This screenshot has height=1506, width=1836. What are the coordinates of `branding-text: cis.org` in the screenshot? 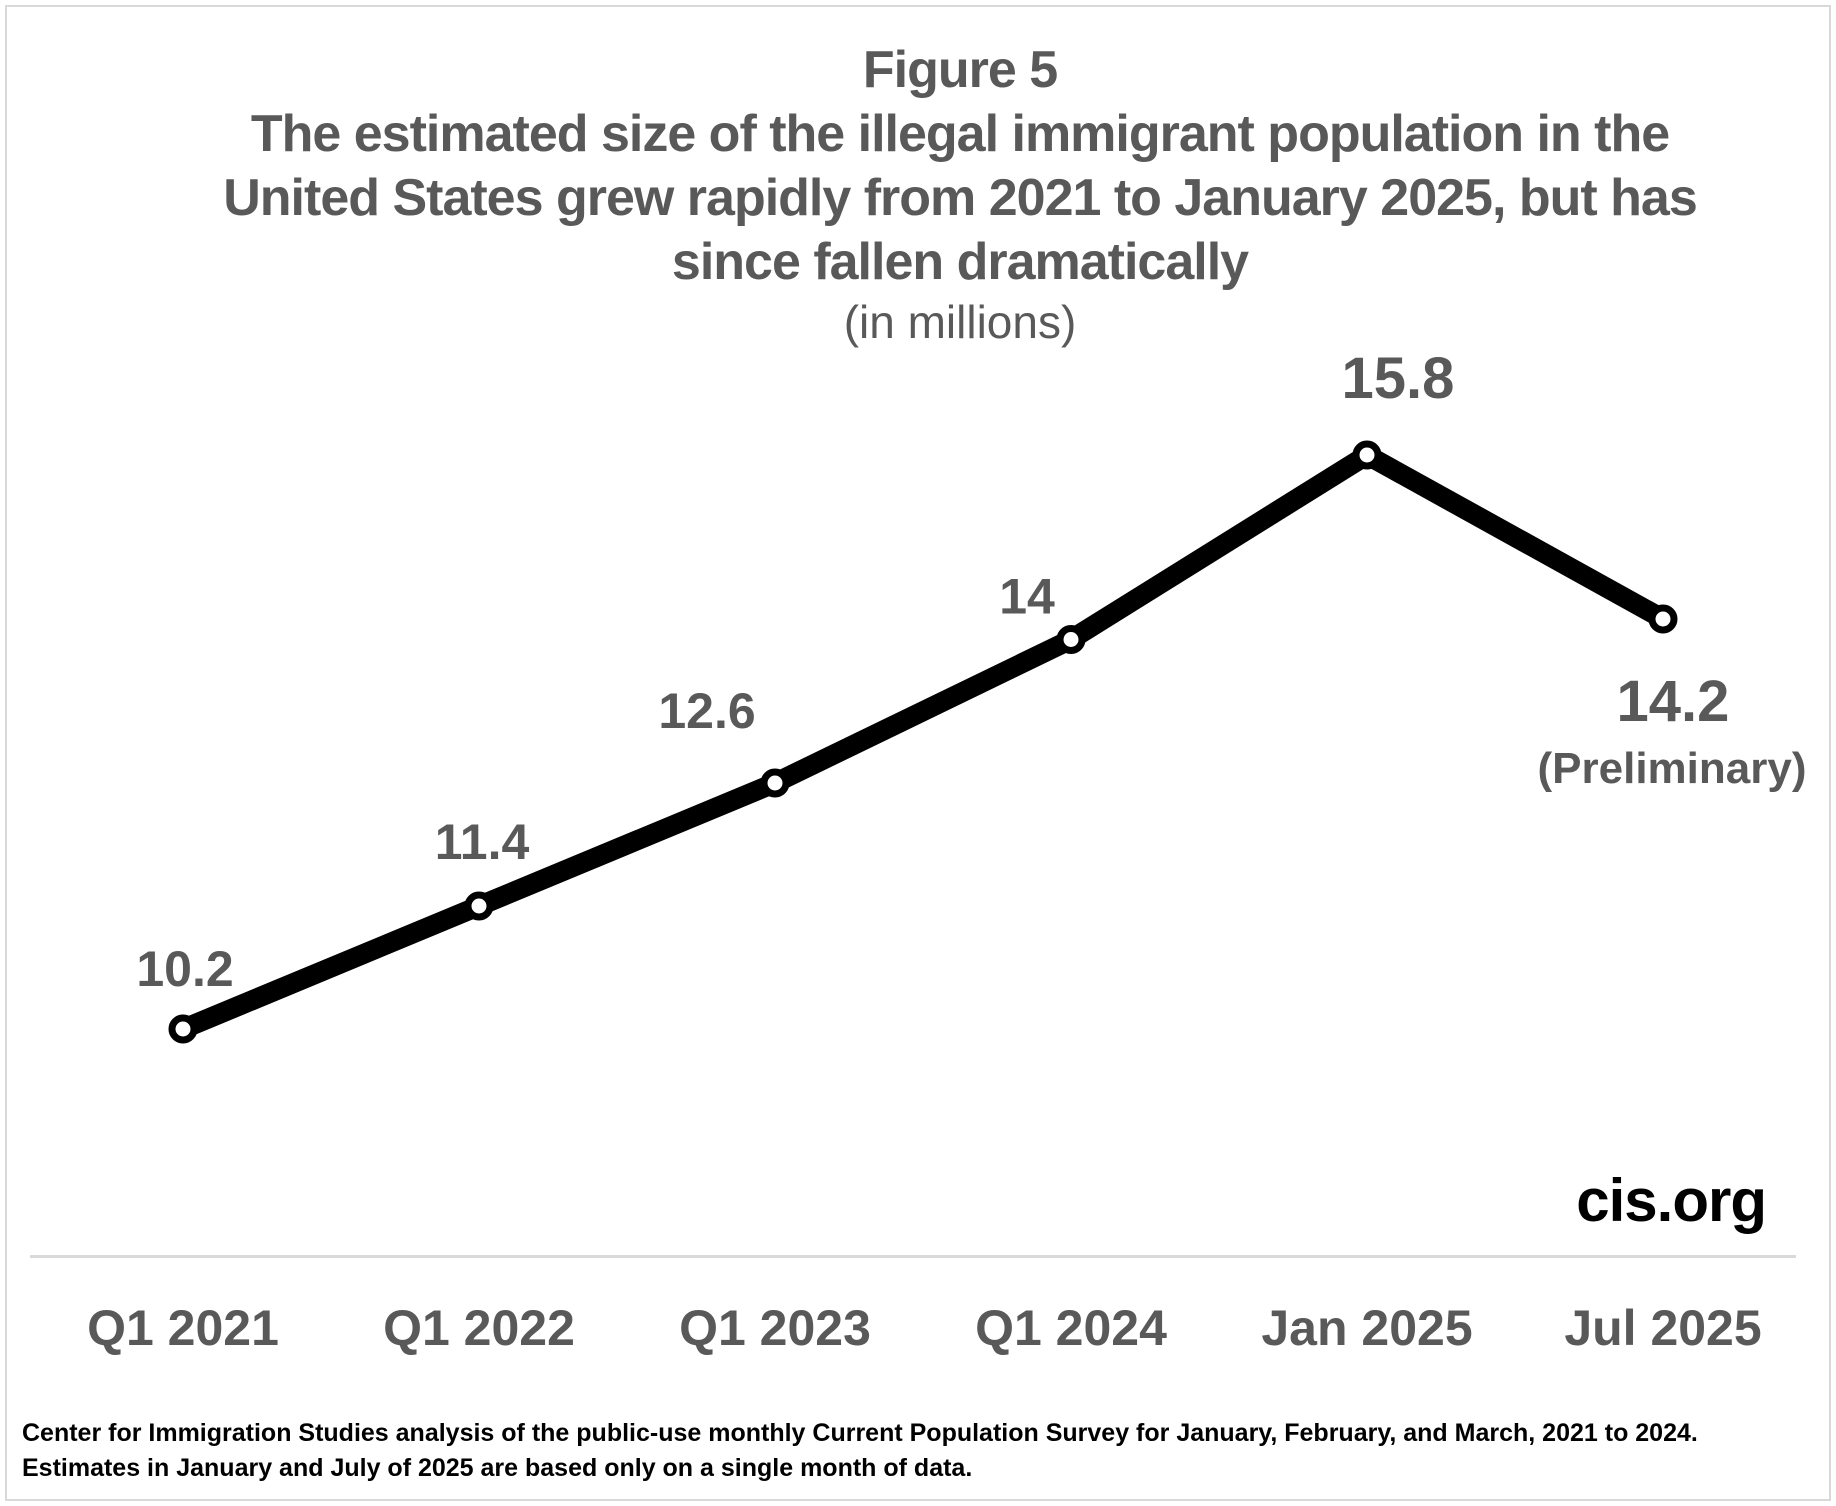 It's located at (1671, 1200).